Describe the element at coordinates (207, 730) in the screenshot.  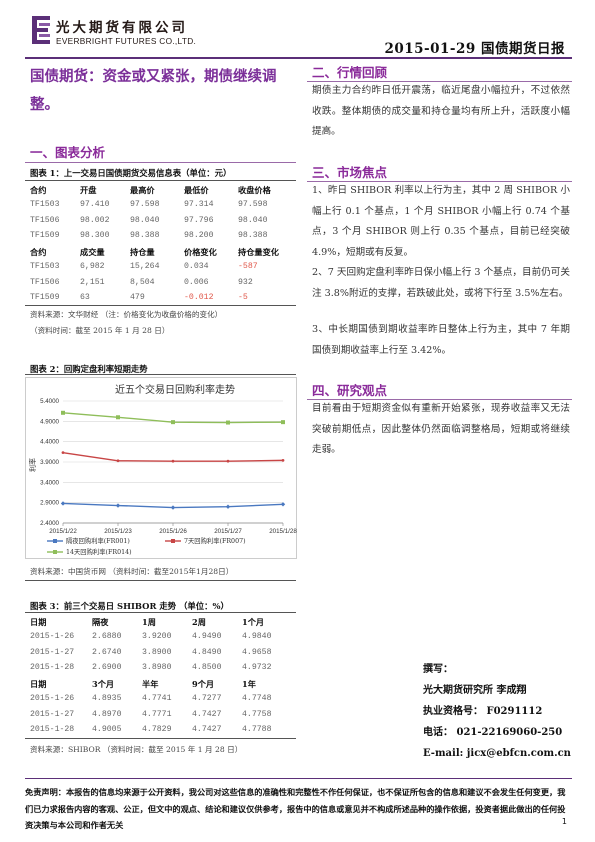
I see `table-cell: 4.7427` at that location.